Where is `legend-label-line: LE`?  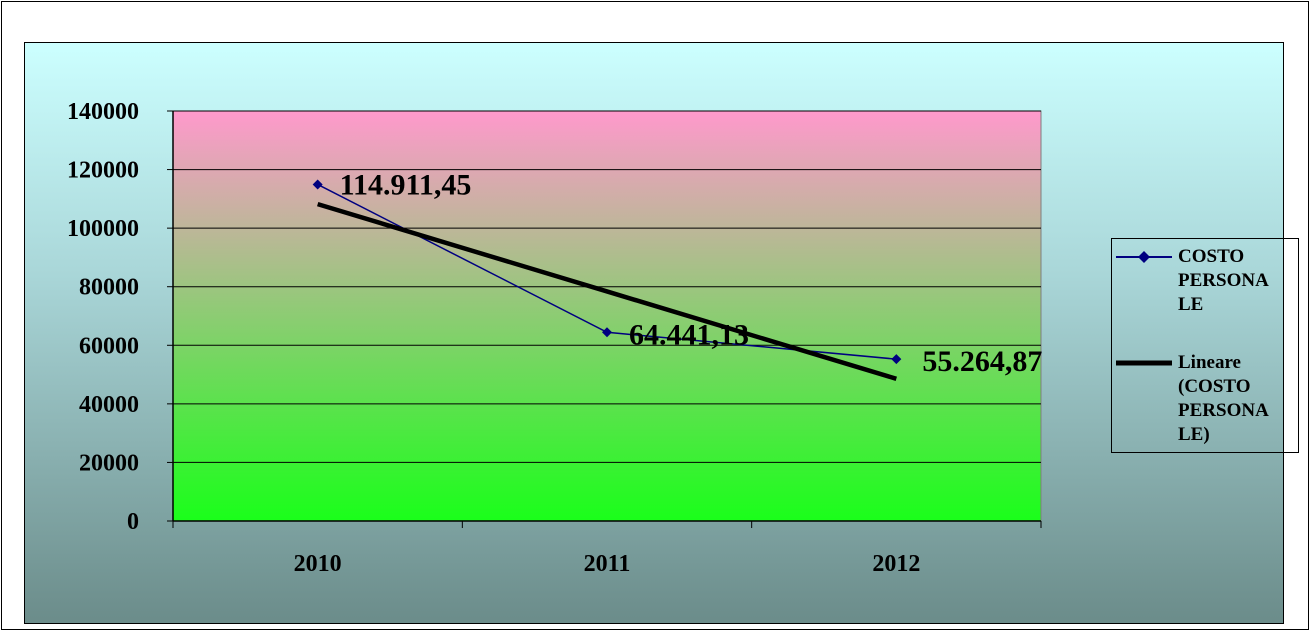
legend-label-line: LE is located at coordinates (1191, 304).